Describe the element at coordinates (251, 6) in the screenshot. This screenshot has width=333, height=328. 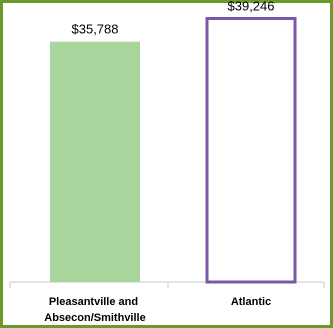
I see `data-label-atlantic: $39,246` at that location.